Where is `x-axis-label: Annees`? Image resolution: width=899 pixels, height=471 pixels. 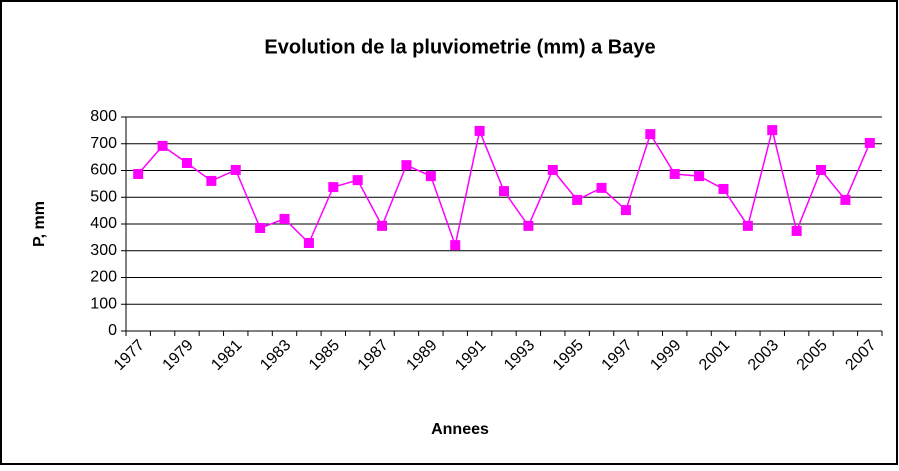
x-axis-label: Annees is located at coordinates (460, 429).